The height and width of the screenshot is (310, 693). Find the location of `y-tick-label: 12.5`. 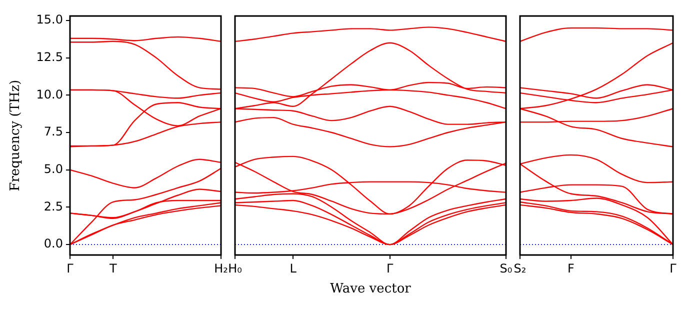

y-tick-label: 12.5 is located at coordinates (49, 57).